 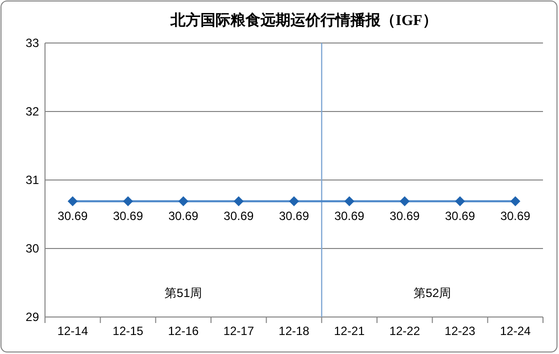 I want to click on x-tick-label: 12-22, so click(x=404, y=331).